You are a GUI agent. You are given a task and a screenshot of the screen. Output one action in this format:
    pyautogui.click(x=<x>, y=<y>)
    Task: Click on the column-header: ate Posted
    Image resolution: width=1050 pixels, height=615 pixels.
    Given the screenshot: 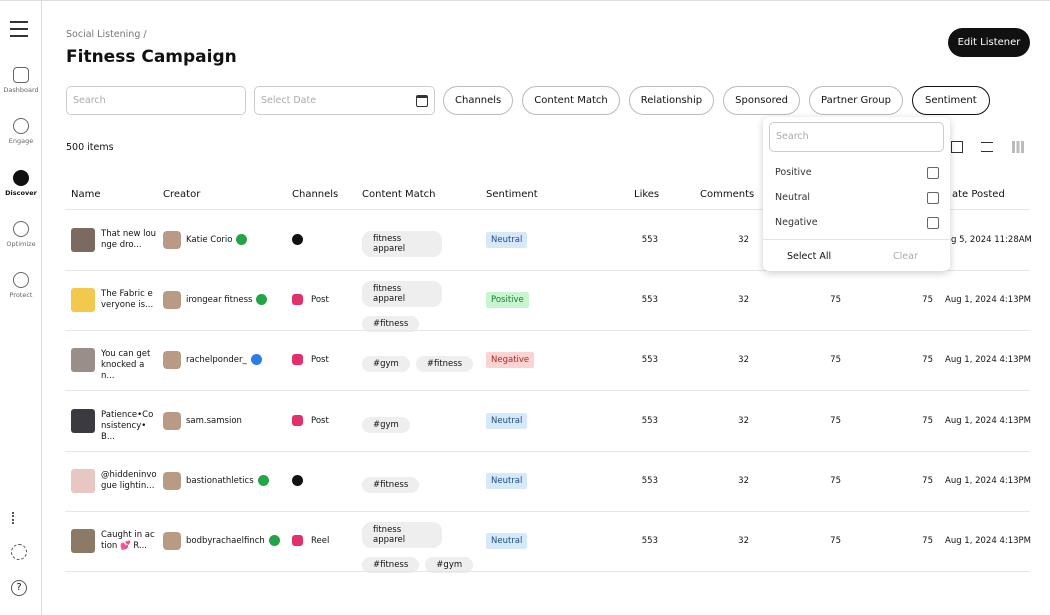 What is the action you would take?
    pyautogui.click(x=978, y=194)
    